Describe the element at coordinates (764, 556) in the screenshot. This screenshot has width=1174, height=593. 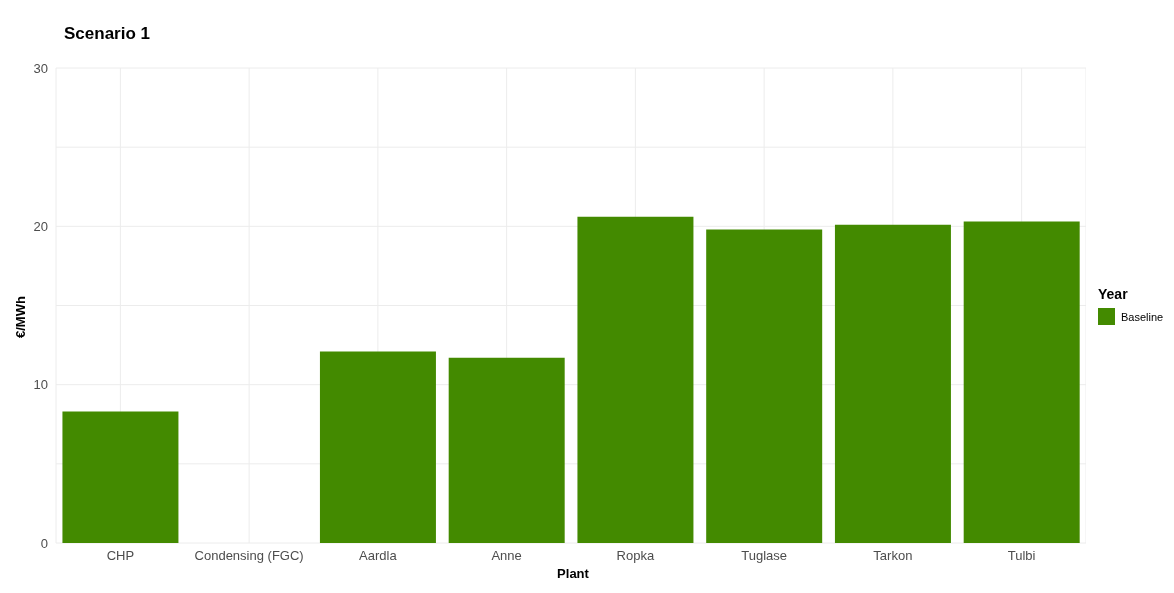
I see `x-tick-label: Tuglase` at that location.